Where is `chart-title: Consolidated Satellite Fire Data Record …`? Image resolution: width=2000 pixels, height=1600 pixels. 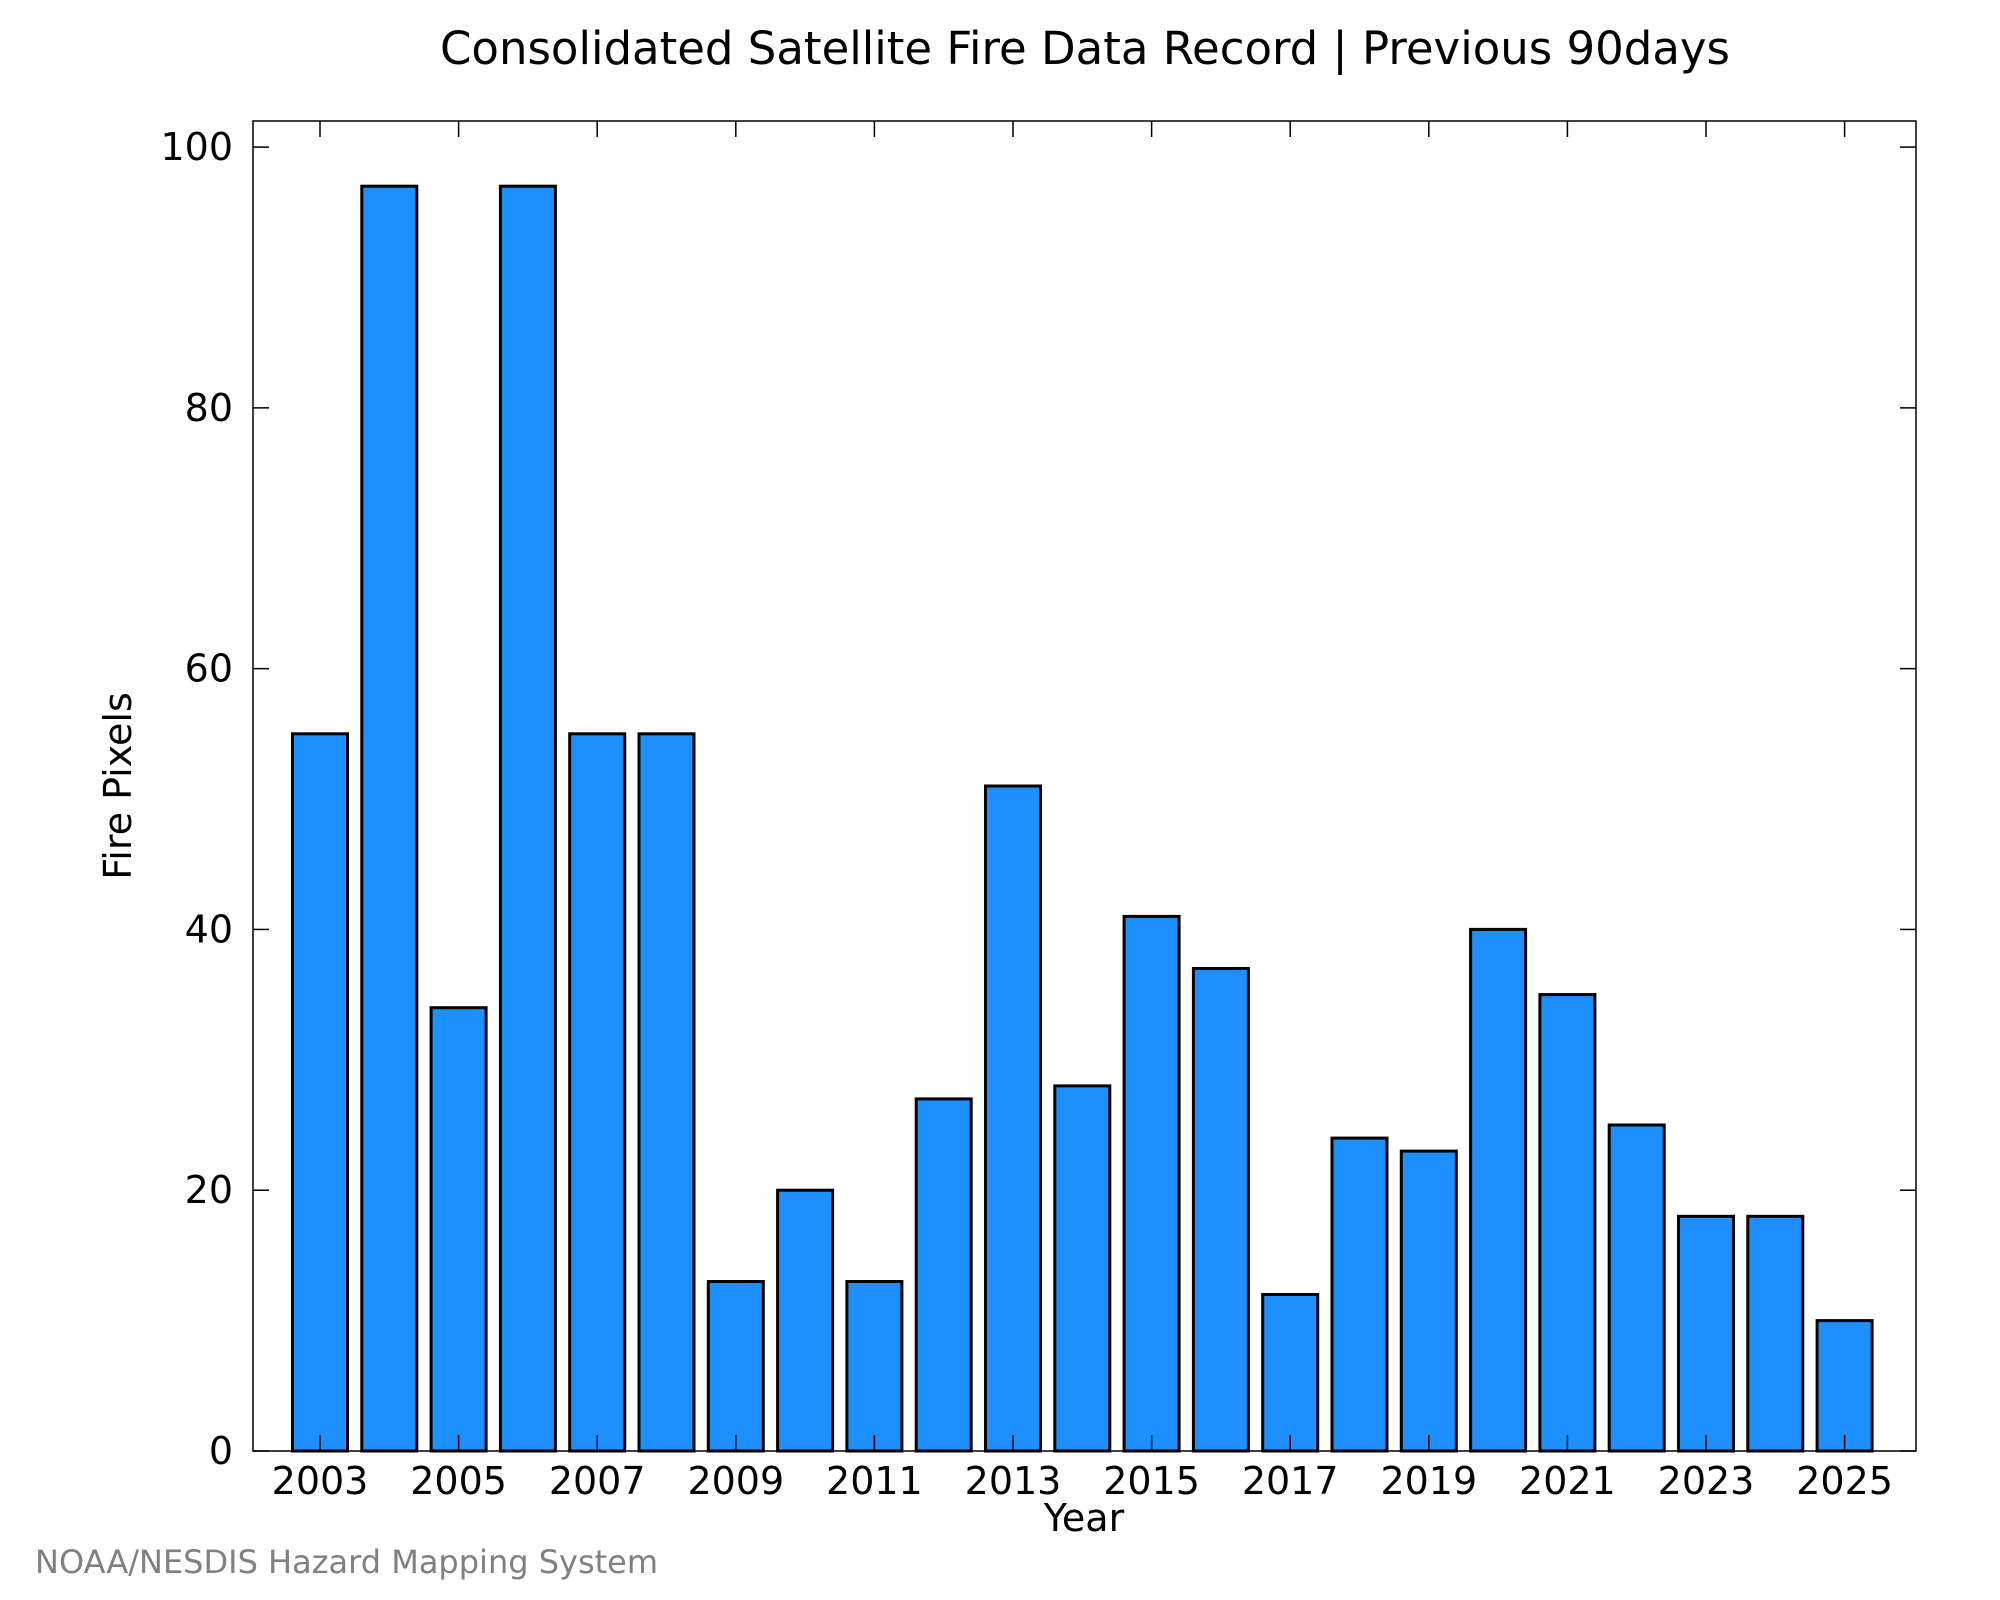 chart-title: Consolidated Satellite Fire Data Record … is located at coordinates (1085, 48).